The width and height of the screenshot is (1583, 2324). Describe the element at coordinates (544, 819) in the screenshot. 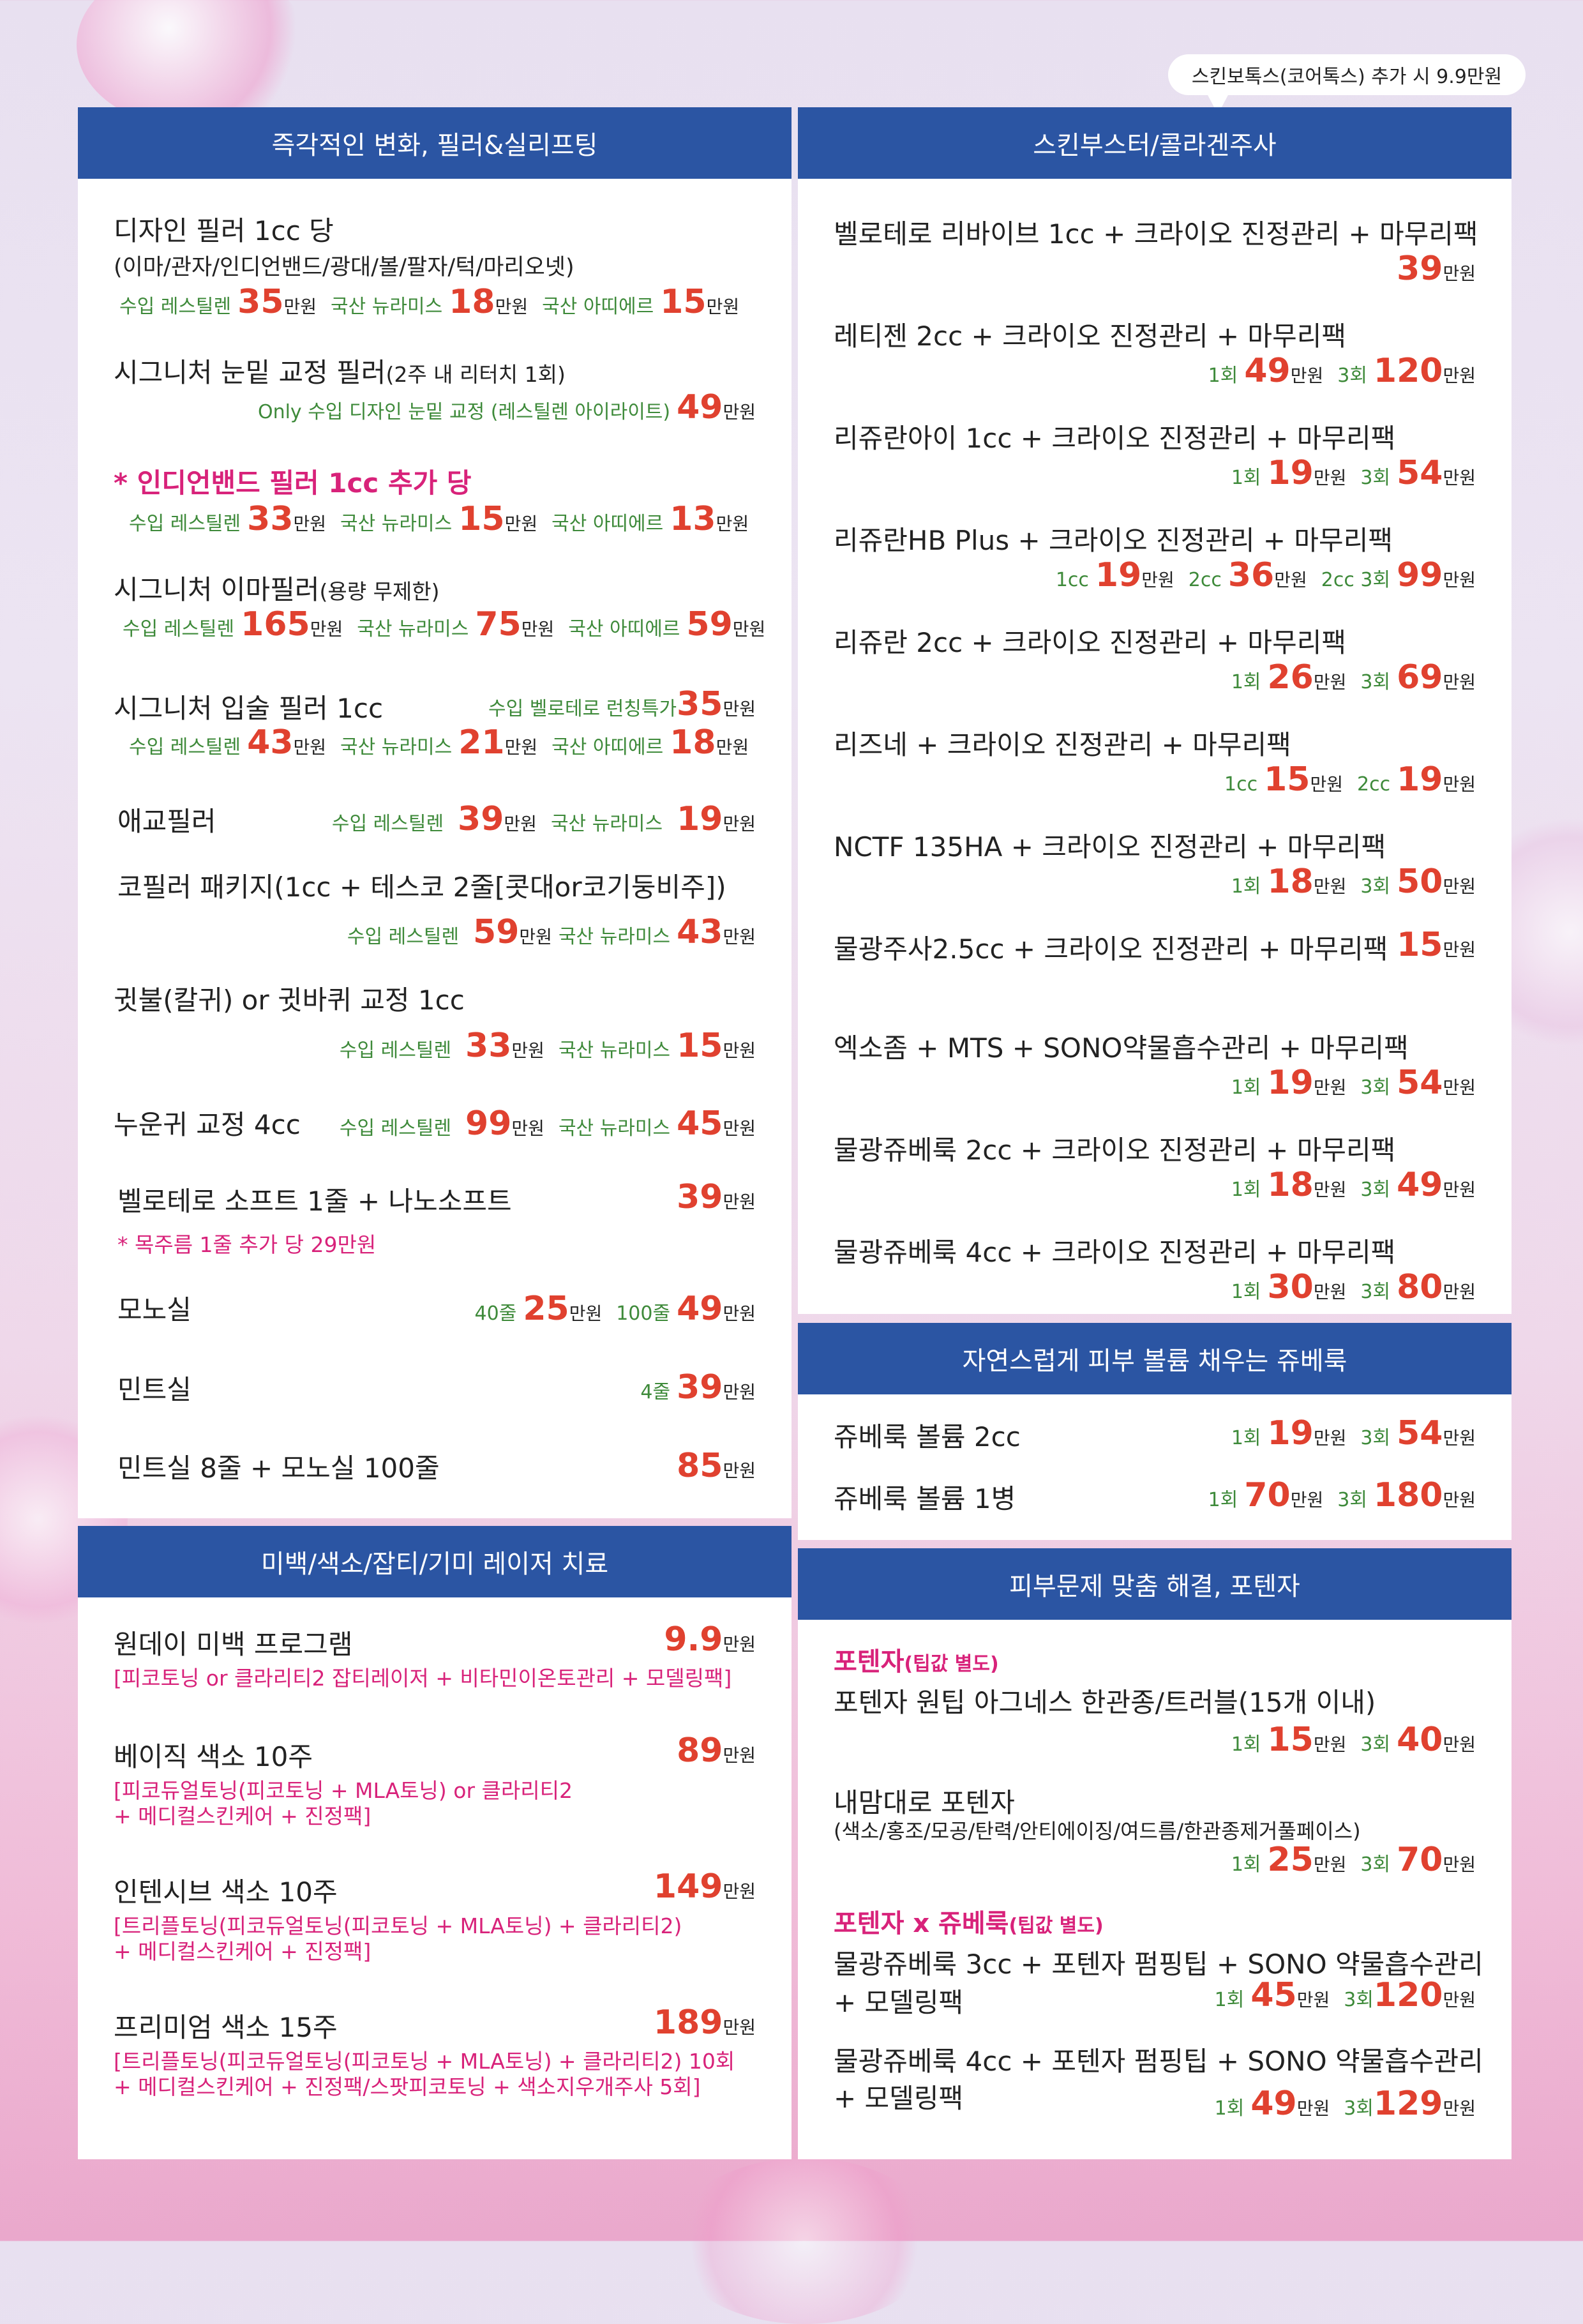

I see `price-row: 수입 레스틸렌 39 만원 국산 뉴라미스 19 만원` at that location.